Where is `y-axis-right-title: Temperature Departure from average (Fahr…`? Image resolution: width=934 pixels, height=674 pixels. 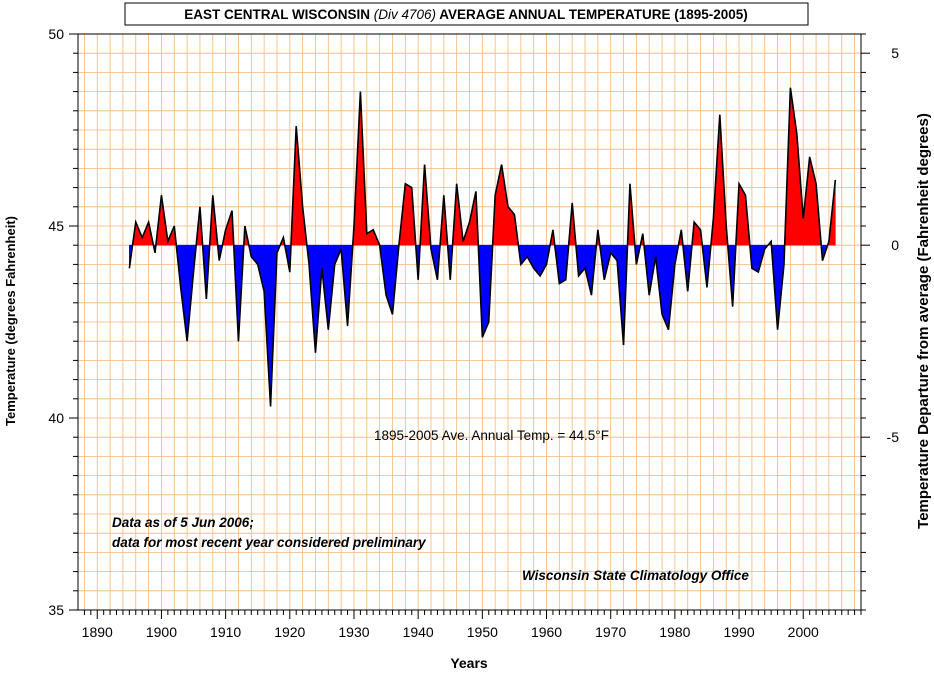
y-axis-right-title: Temperature Departure from average (Fahr… is located at coordinates (923, 321).